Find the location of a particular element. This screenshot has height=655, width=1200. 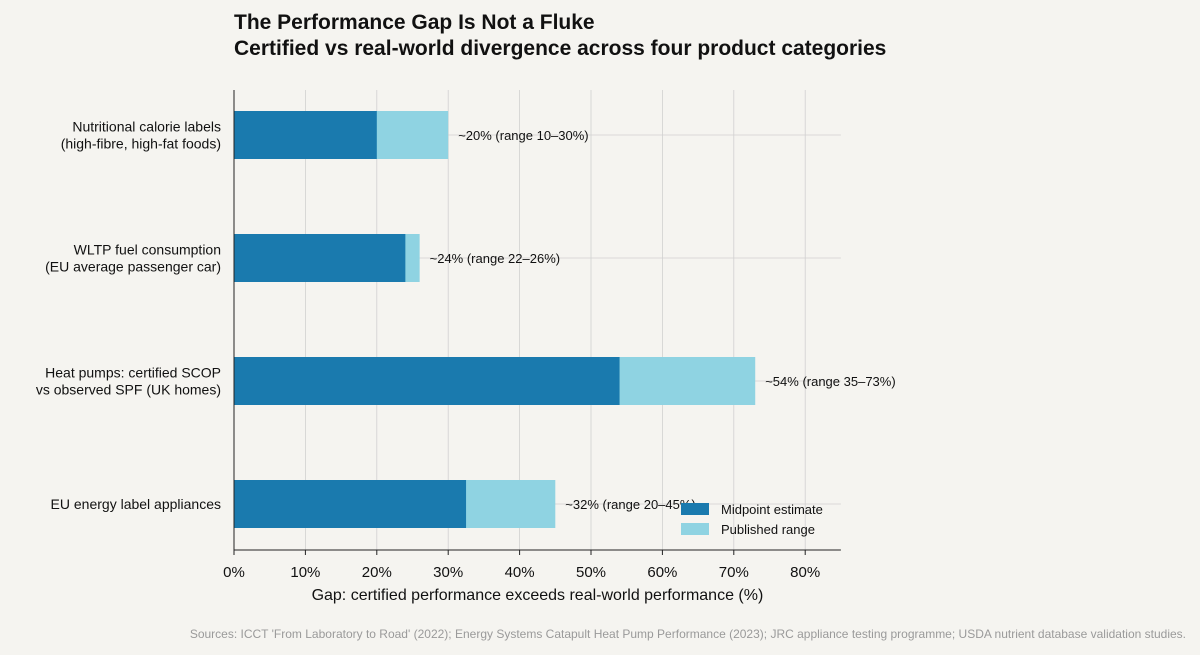

bar-annotation: ~54% (range 35–73%) is located at coordinates (830, 381).